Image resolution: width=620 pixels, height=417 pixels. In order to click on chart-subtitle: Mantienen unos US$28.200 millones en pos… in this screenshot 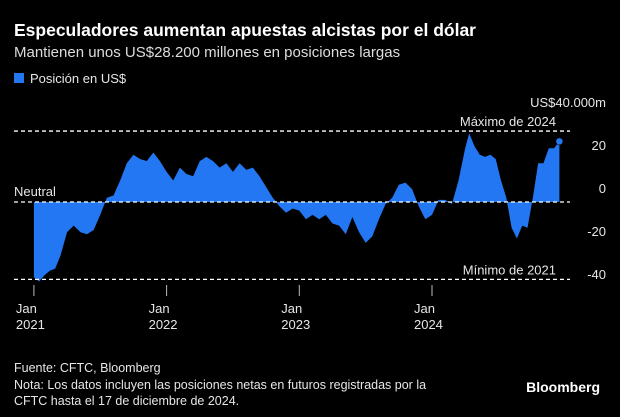, I will do `click(207, 52)`.